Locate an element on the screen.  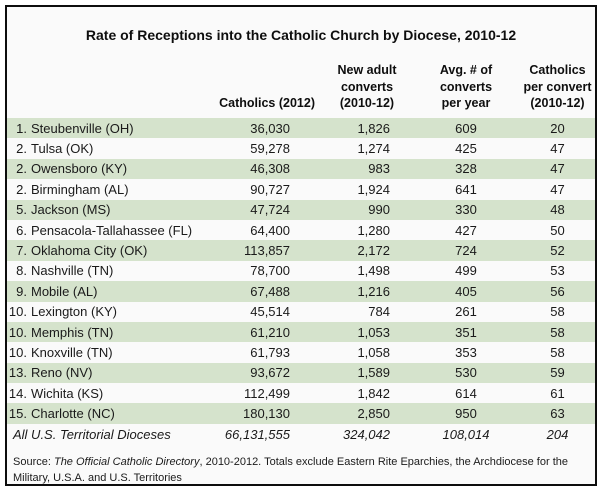
diocese-name: Nashville (TN) is located at coordinates (72, 271).